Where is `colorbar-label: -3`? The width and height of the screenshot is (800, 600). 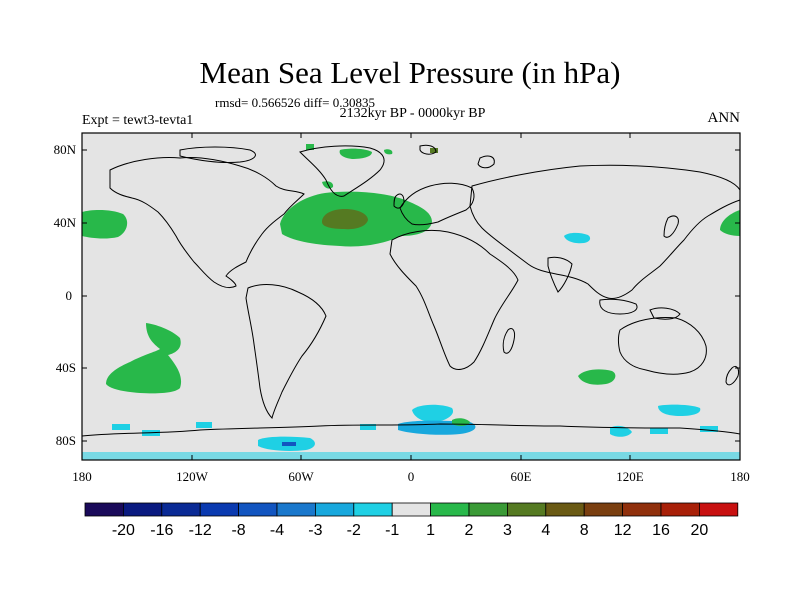
colorbar-label: -3 is located at coordinates (315, 530).